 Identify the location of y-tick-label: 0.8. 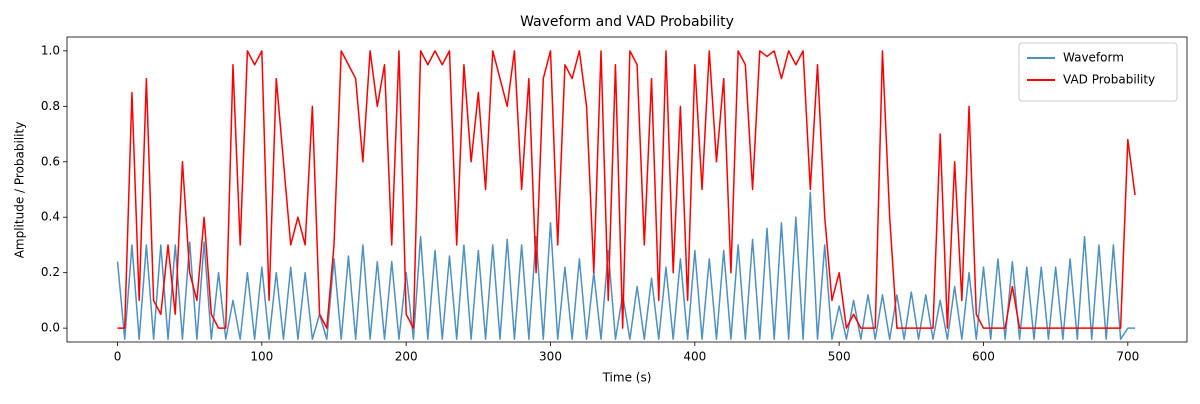
(50, 106).